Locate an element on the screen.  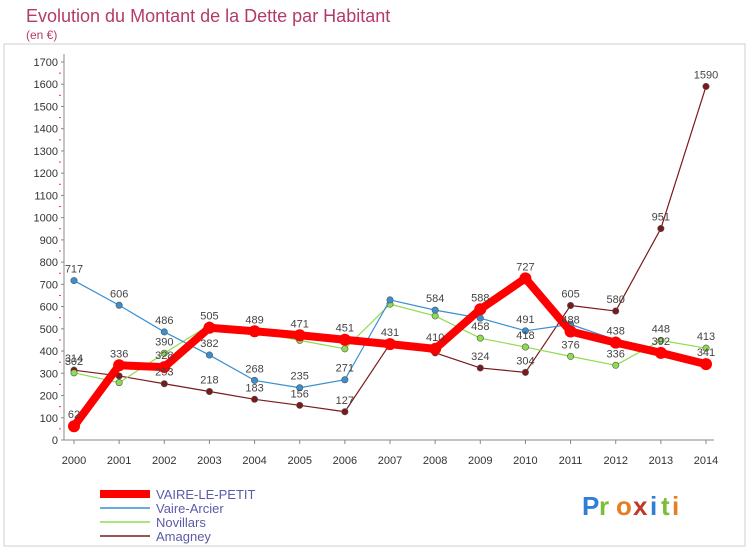
y-tick-label: 500 is located at coordinates (49, 330).